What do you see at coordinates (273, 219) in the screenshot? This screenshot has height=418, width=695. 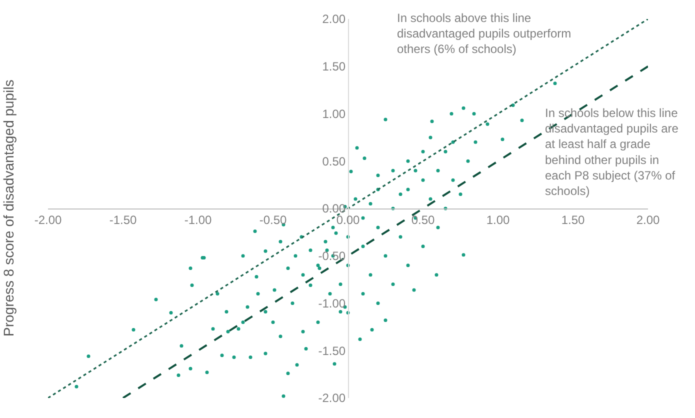 I see `x-tick-label: -0.50` at bounding box center [273, 219].